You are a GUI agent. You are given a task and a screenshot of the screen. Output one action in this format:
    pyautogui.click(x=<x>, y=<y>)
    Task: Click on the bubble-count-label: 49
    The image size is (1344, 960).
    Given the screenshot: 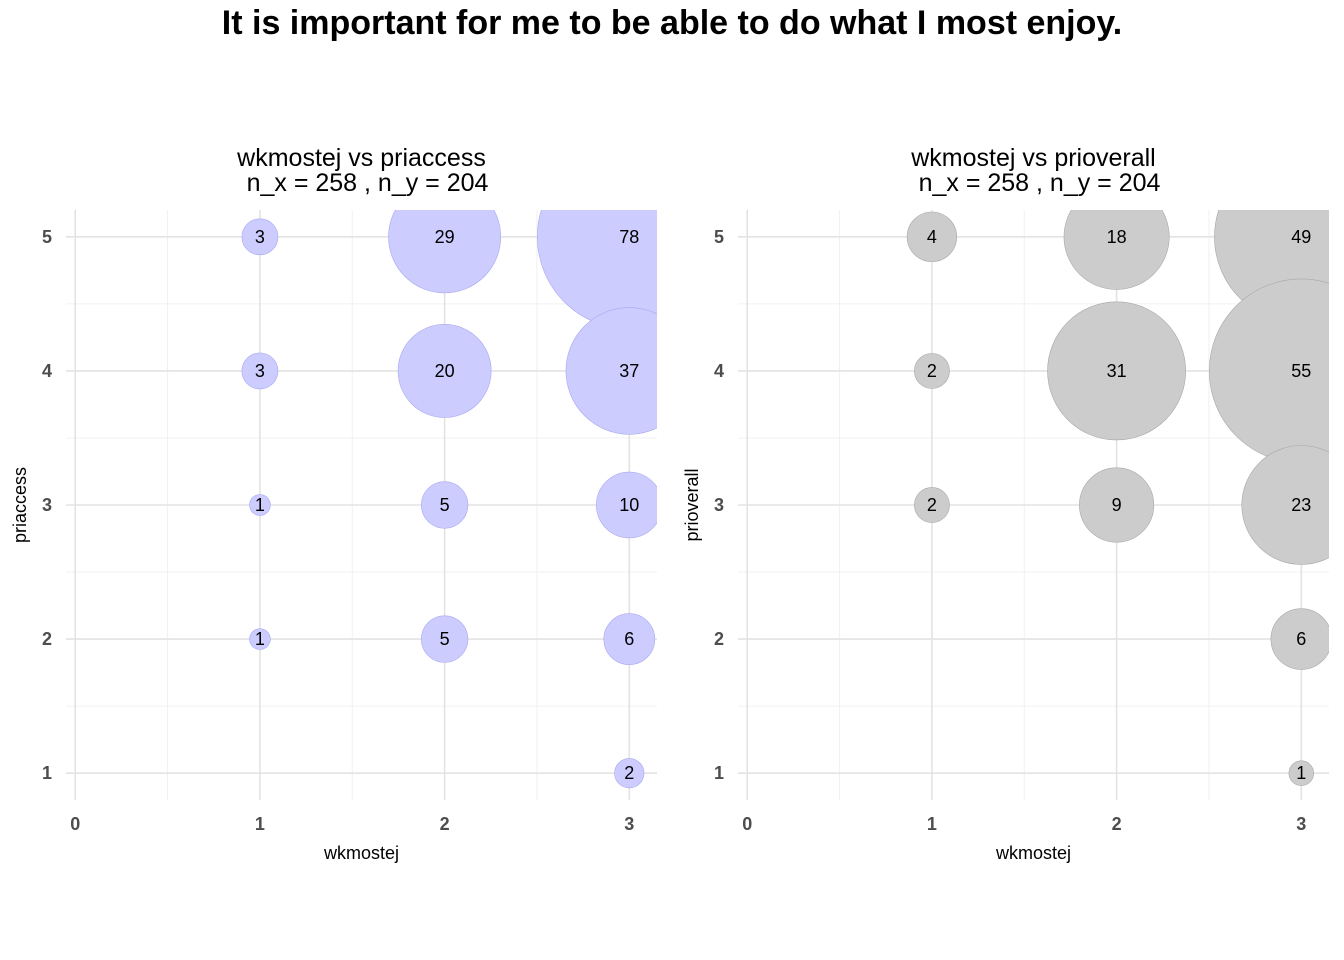 What is the action you would take?
    pyautogui.click(x=1301, y=237)
    